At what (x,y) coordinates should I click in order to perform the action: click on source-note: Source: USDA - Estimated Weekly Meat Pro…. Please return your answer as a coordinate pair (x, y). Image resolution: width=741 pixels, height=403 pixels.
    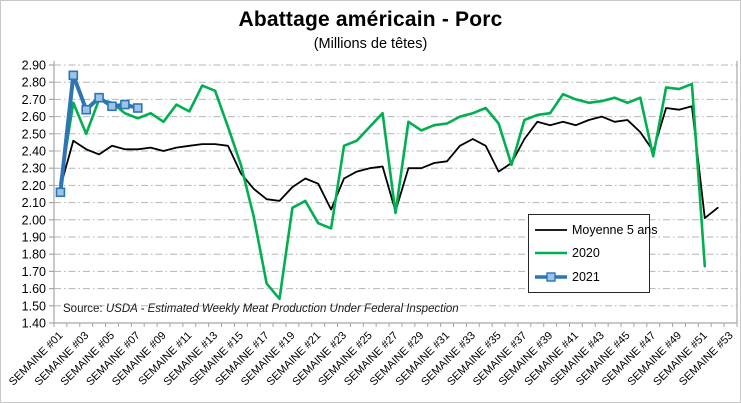
    Looking at the image, I should click on (261, 309).